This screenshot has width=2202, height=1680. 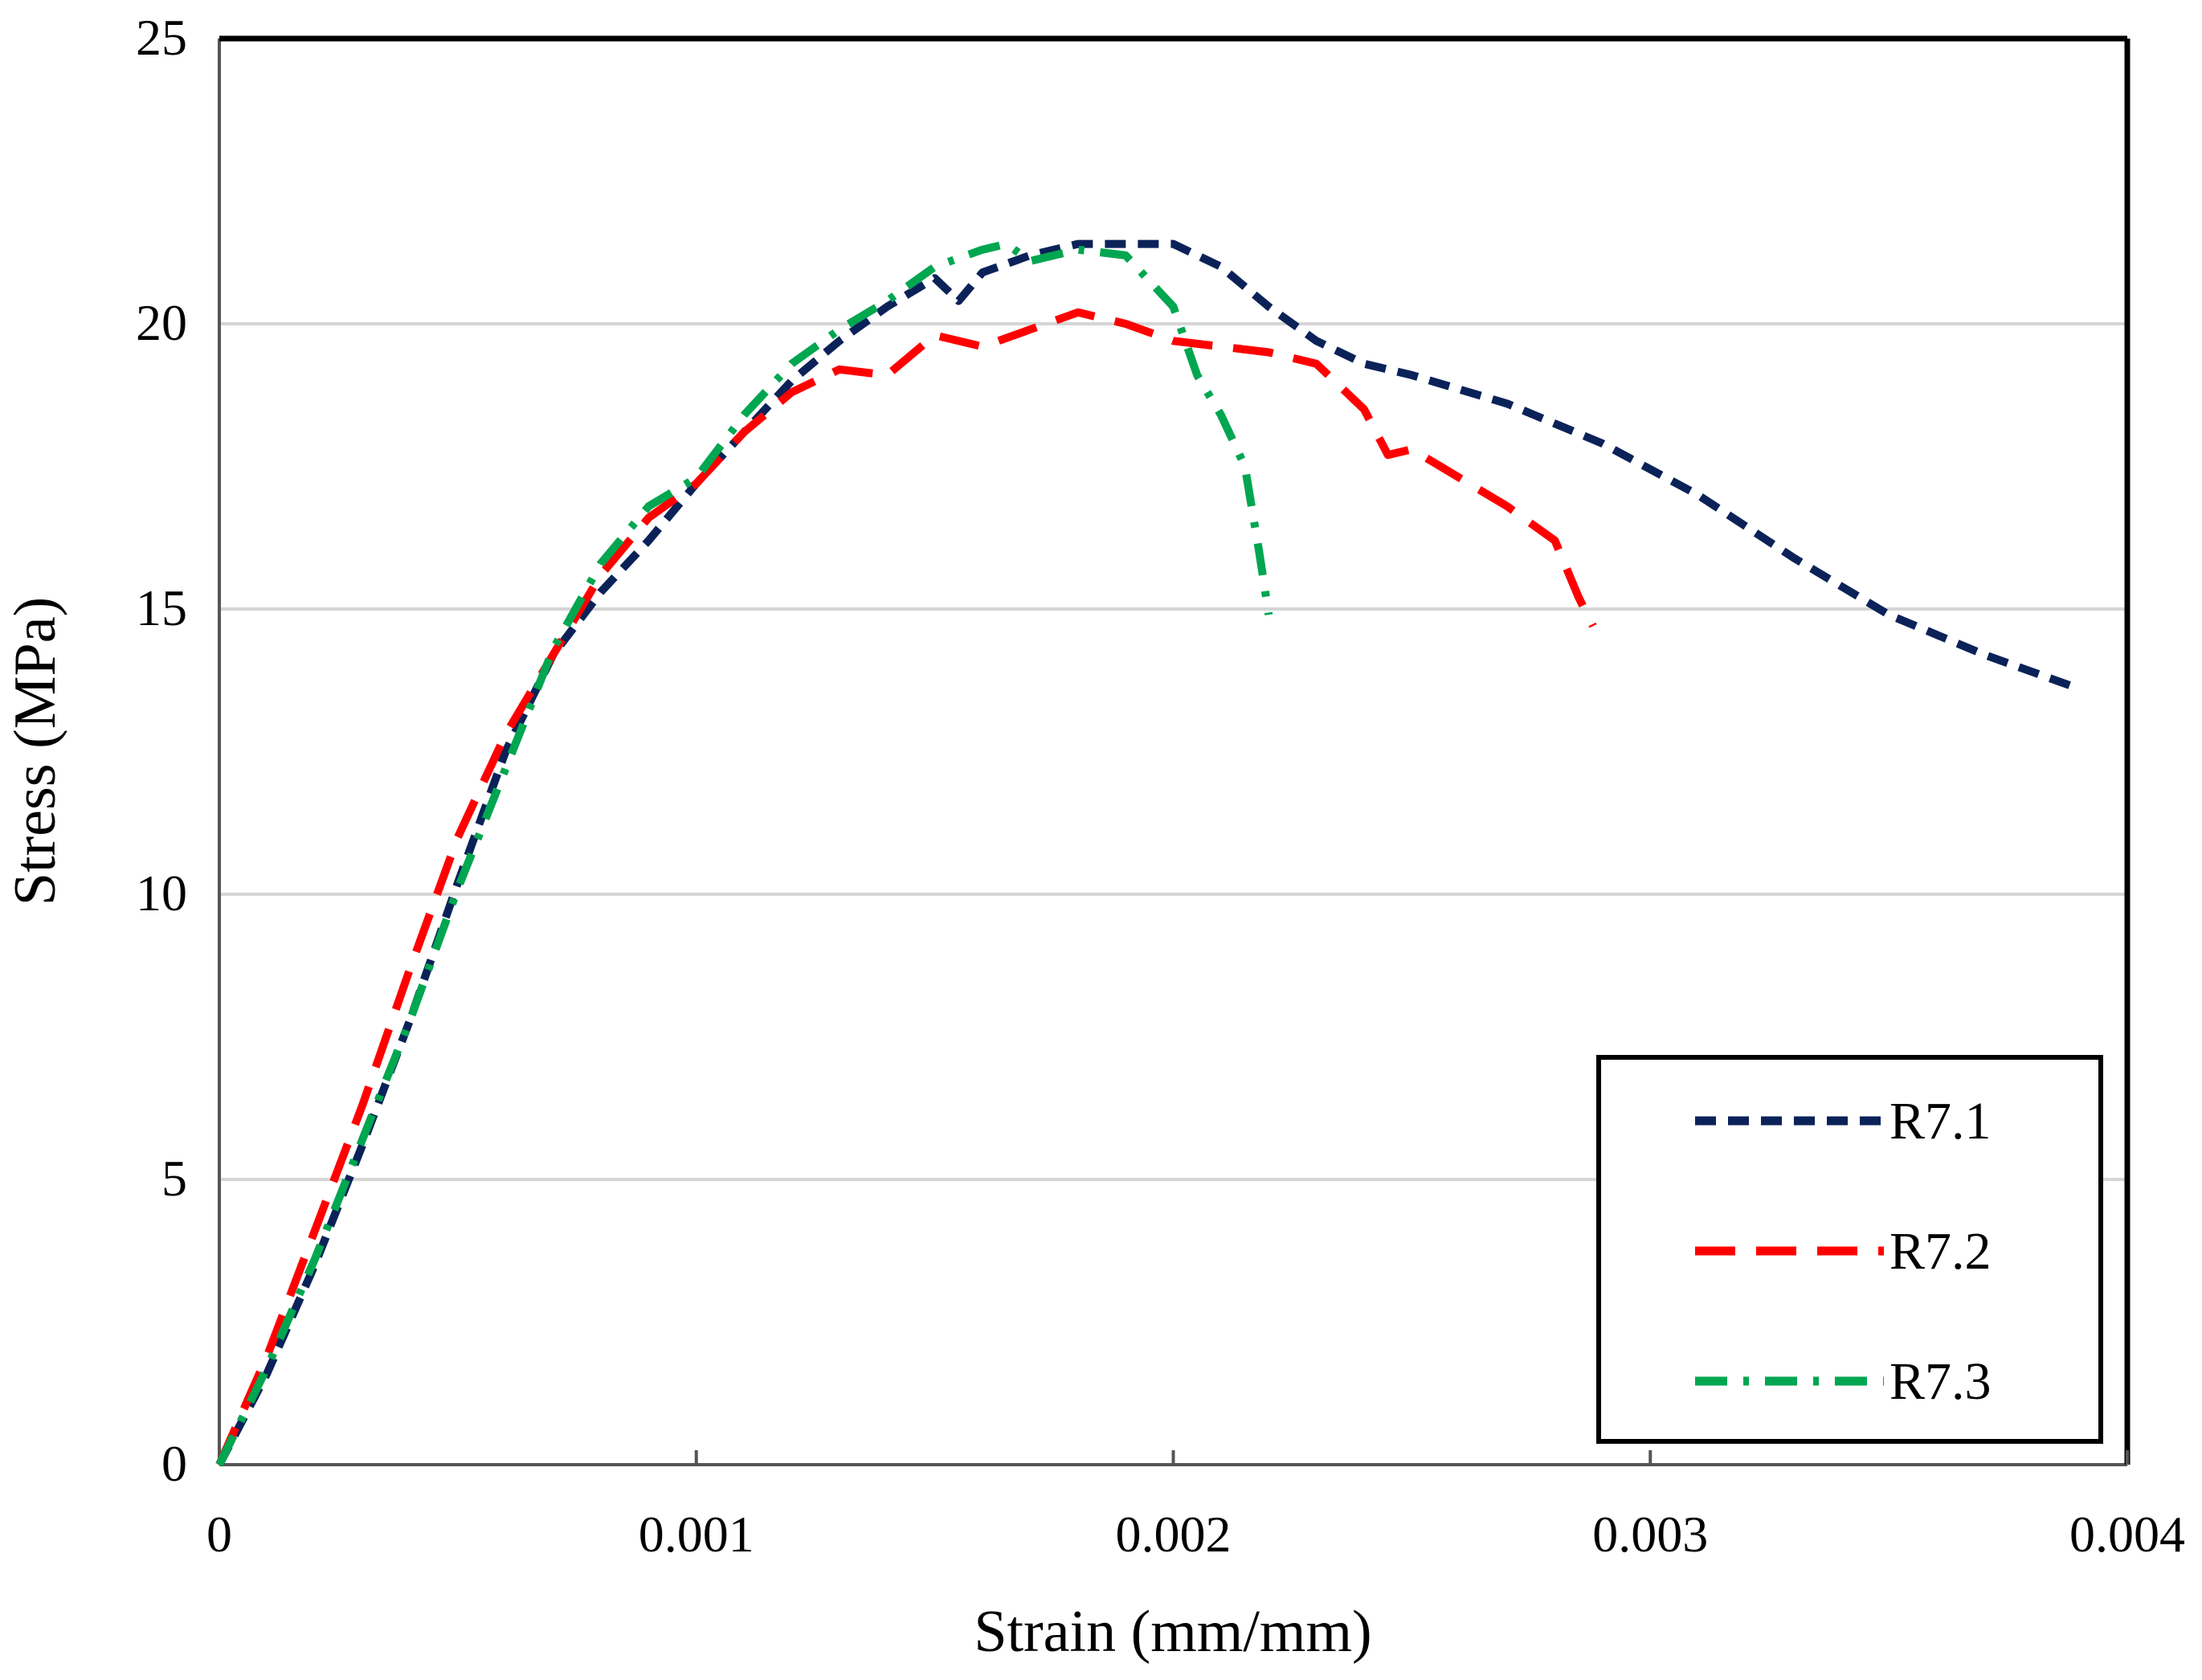 What do you see at coordinates (174, 1463) in the screenshot?
I see `y-tick-label: 0` at bounding box center [174, 1463].